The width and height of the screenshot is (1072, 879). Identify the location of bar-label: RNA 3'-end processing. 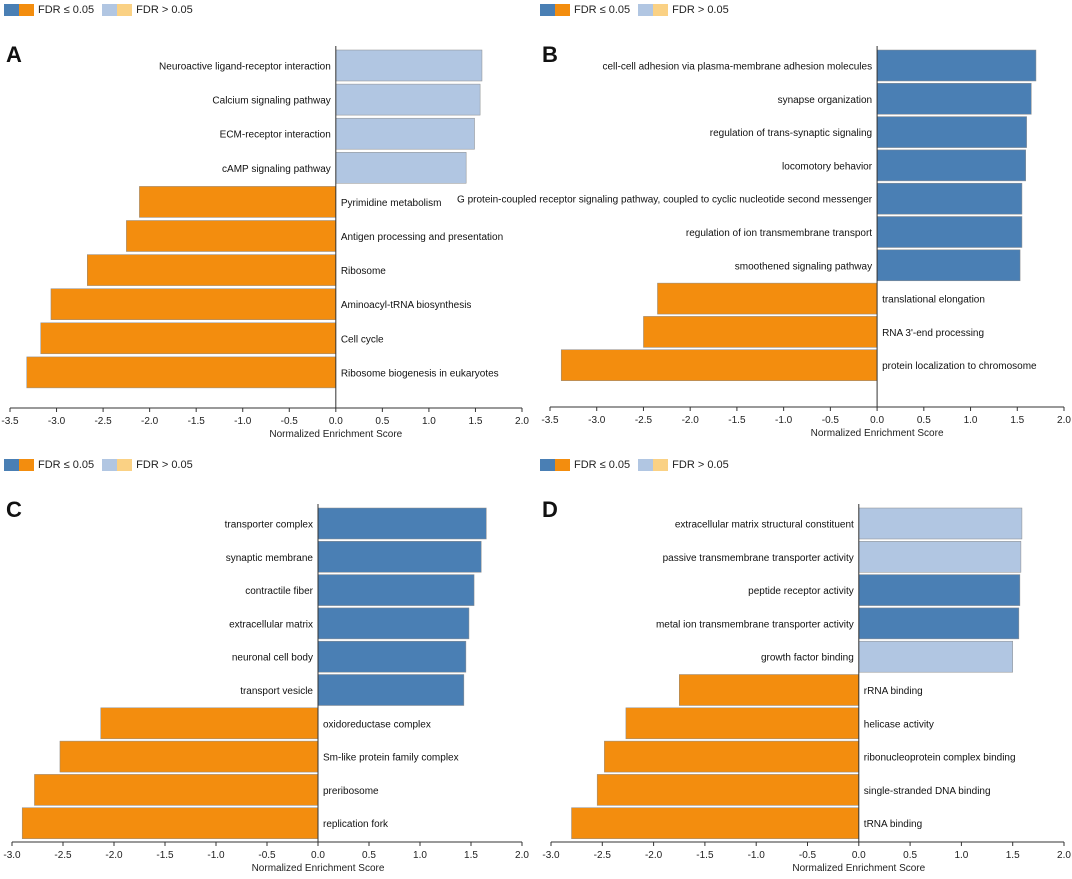
(933, 333).